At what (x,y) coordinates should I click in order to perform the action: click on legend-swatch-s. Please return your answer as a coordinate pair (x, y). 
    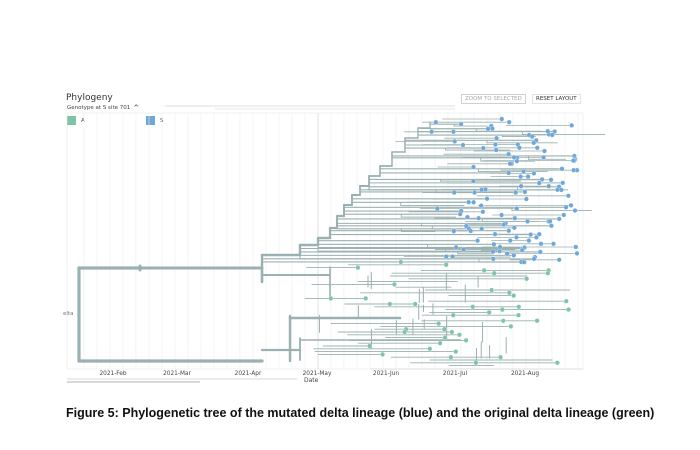
    Looking at the image, I should click on (150, 120).